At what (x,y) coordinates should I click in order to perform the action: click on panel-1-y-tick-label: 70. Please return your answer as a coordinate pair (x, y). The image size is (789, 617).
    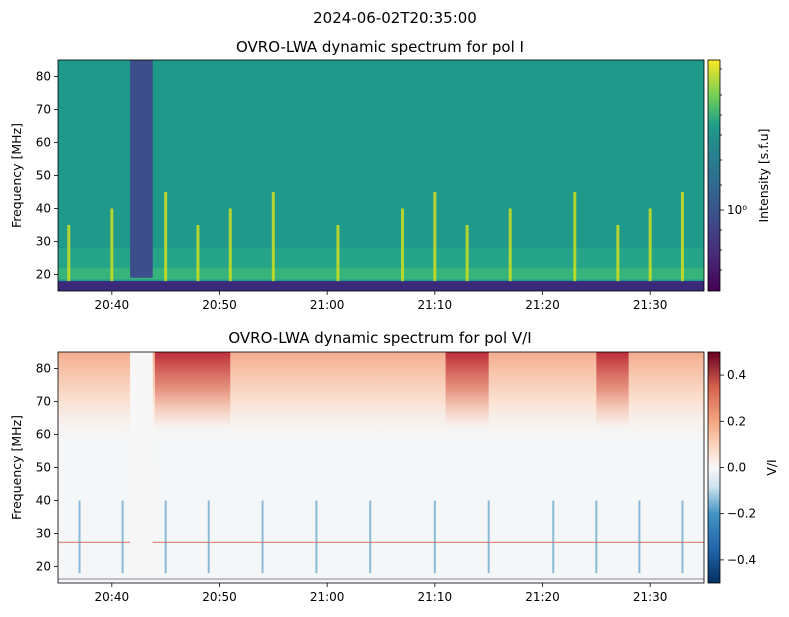
    Looking at the image, I should click on (43, 110).